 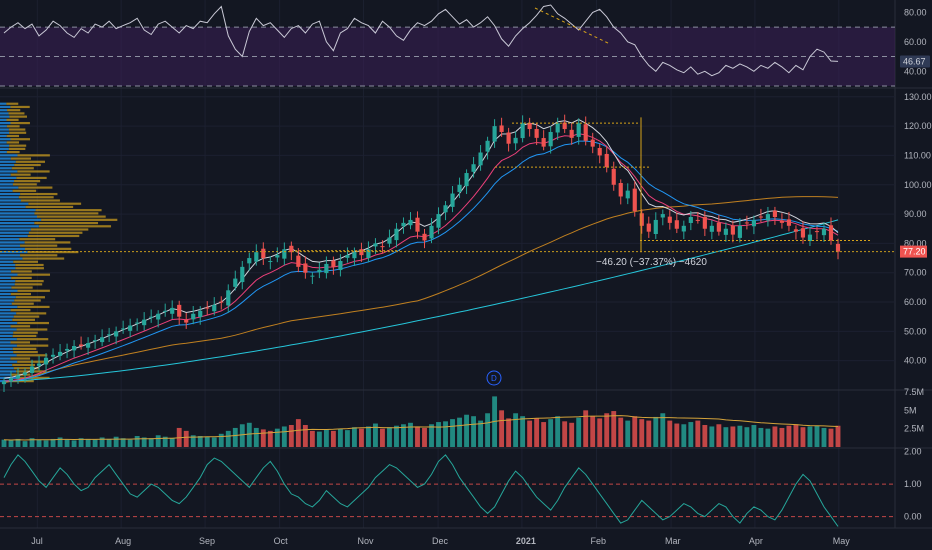 I want to click on price-tick-label: 50.00, so click(x=915, y=331).